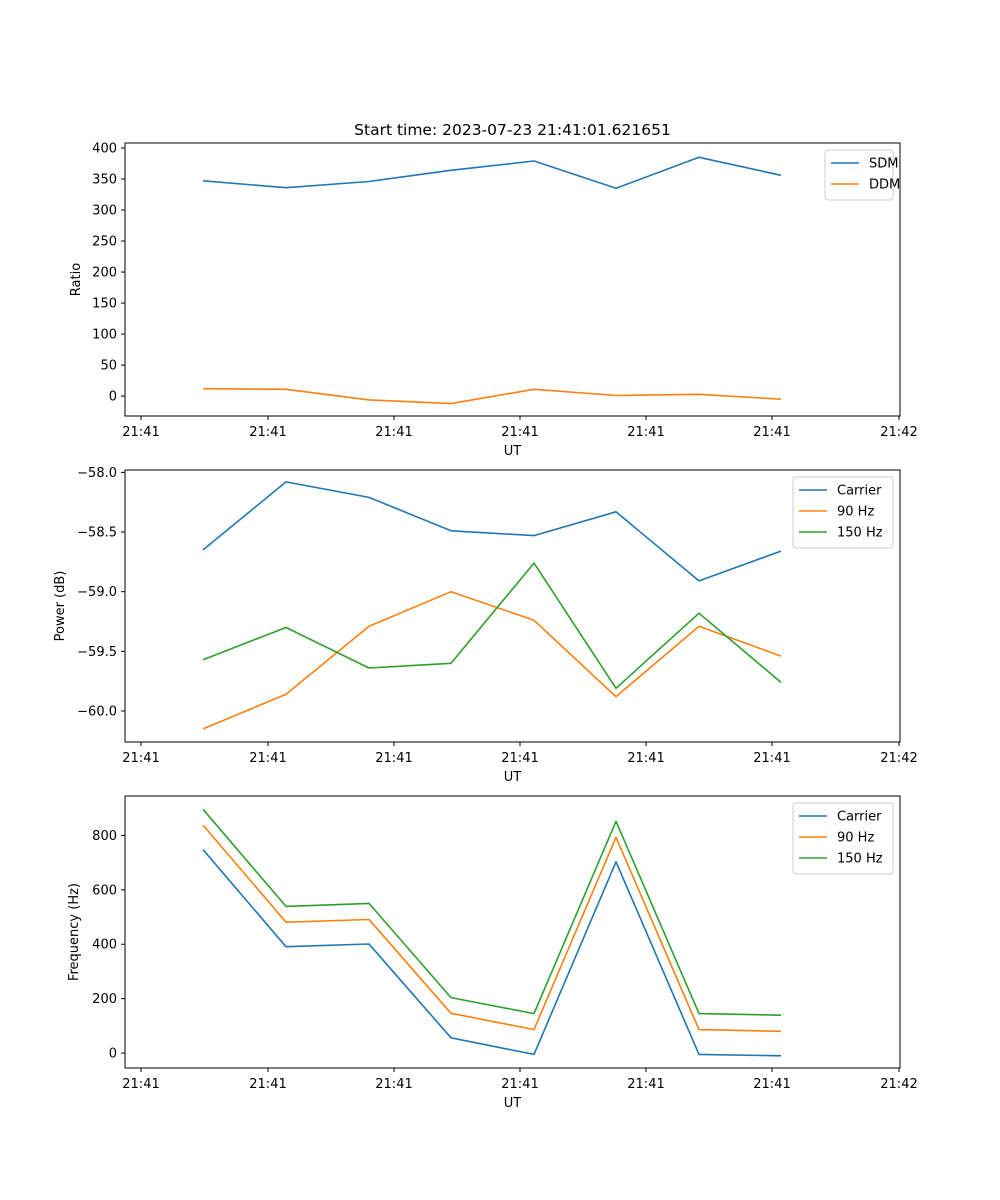  I want to click on y-tick-label: 100, so click(104, 335).